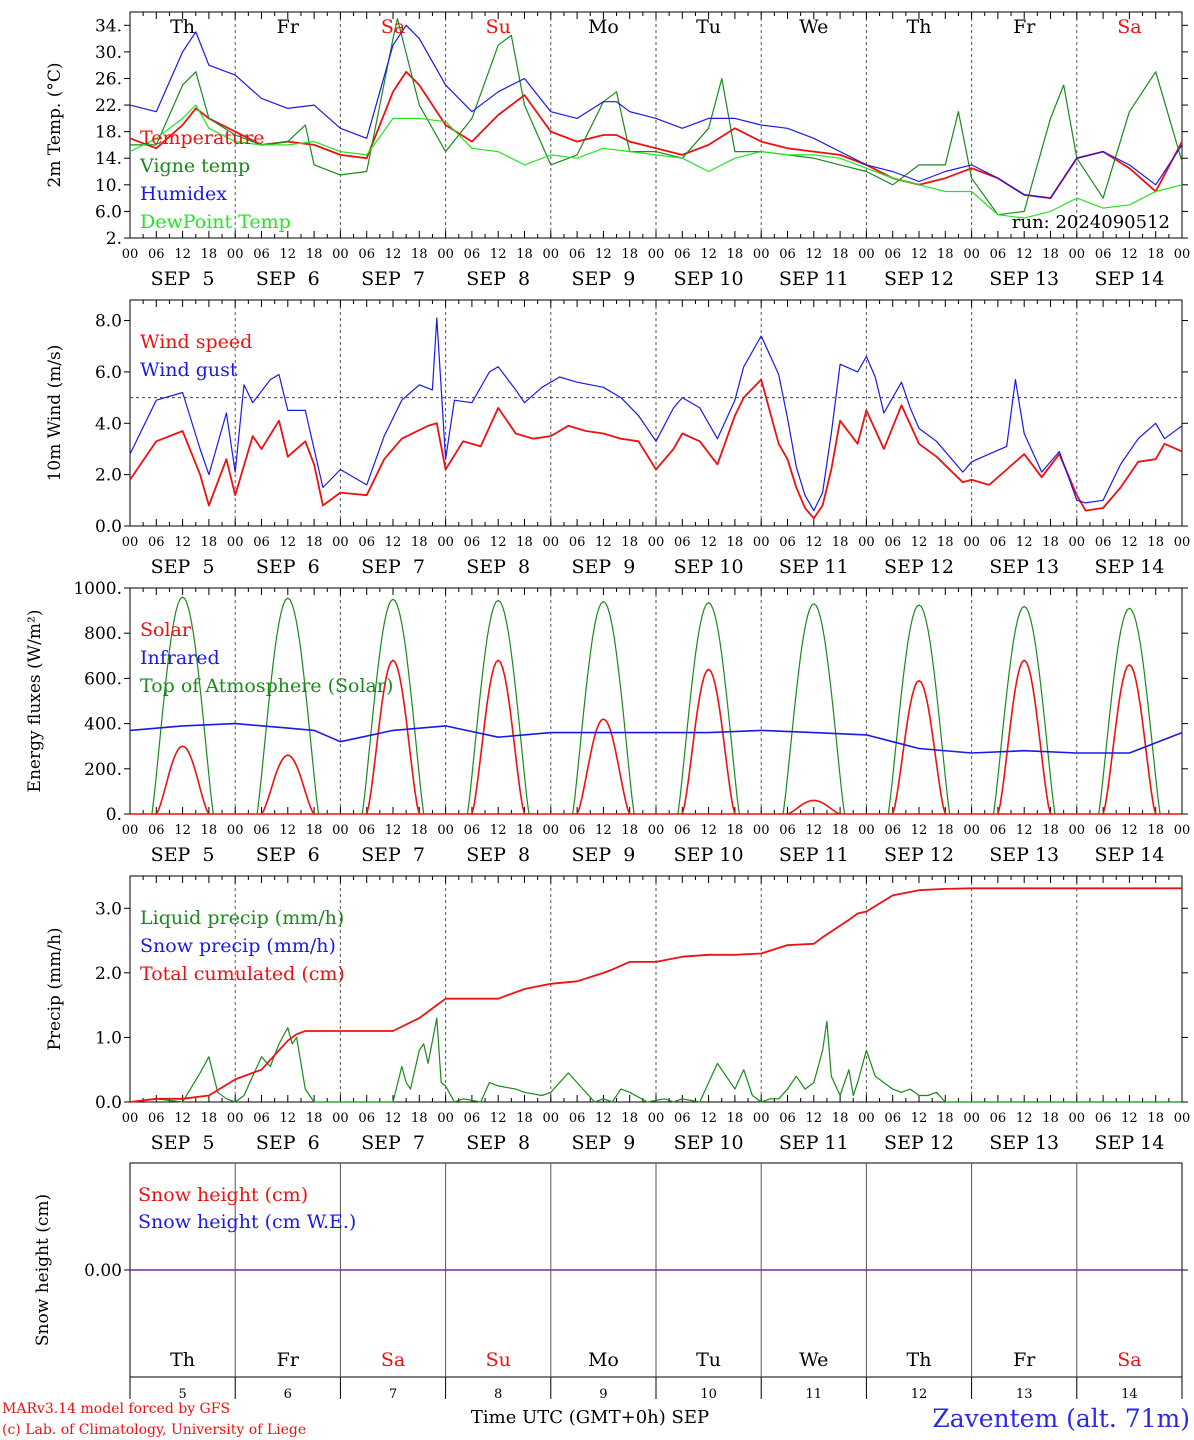  Describe the element at coordinates (1061, 1418) in the screenshot. I see `station-name: Zaventem (alt. 71m)` at that location.